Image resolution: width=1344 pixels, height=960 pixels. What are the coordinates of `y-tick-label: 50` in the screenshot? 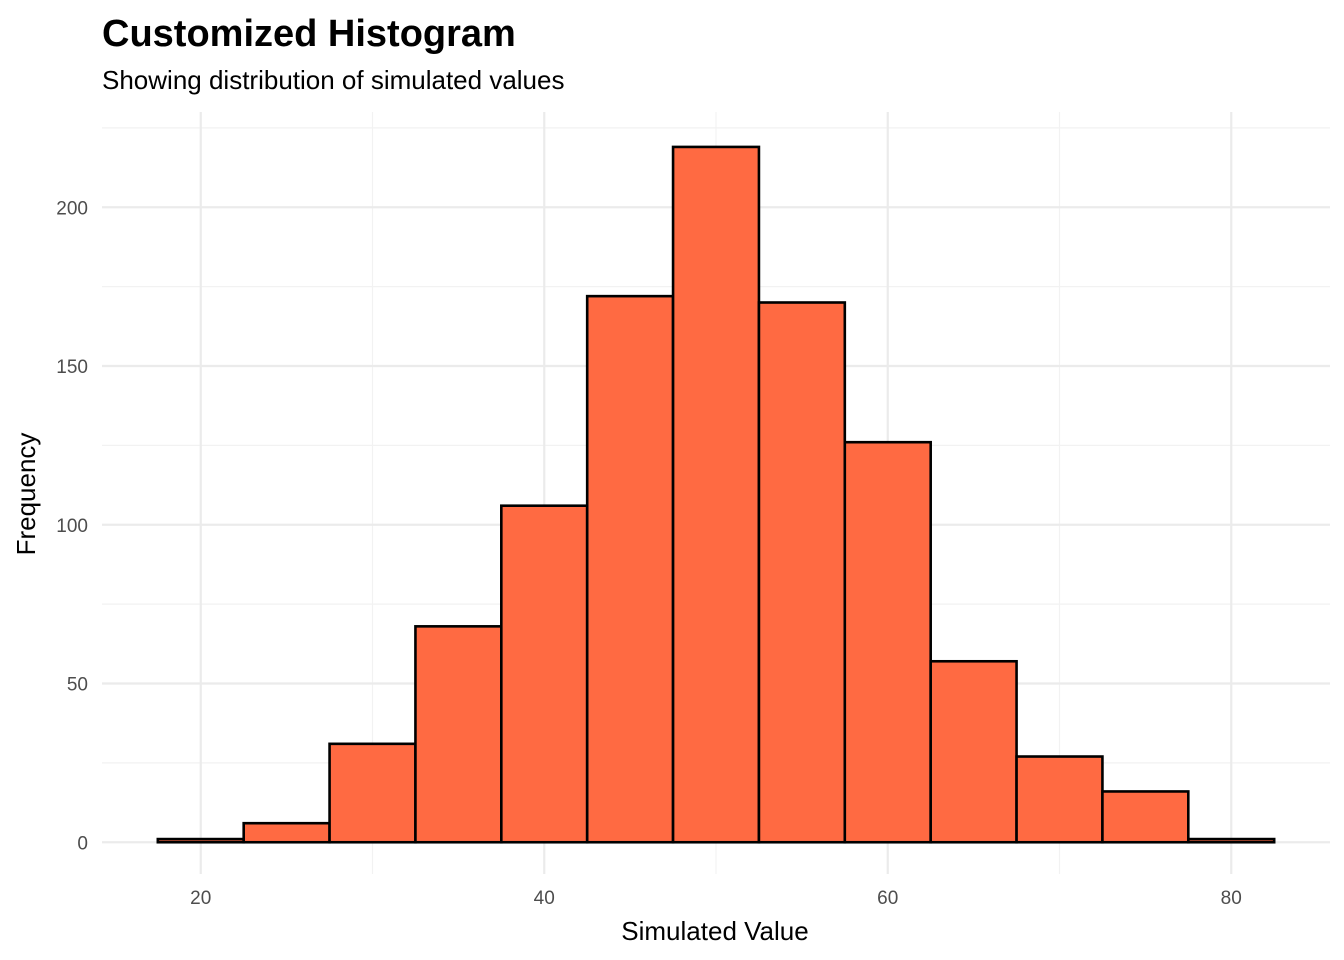 It's located at (77, 685).